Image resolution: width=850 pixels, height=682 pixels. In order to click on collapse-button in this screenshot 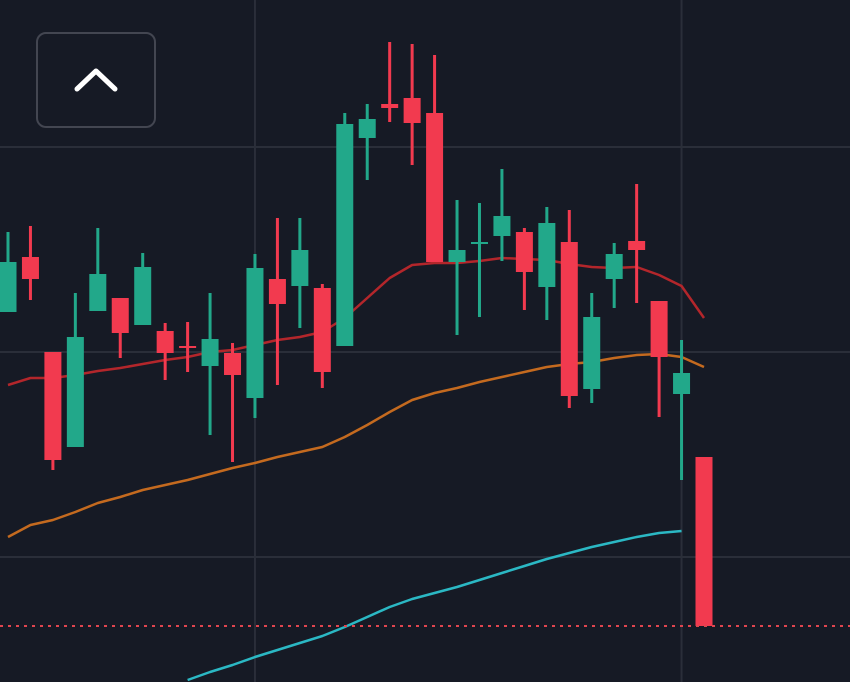, I will do `click(96, 80)`.